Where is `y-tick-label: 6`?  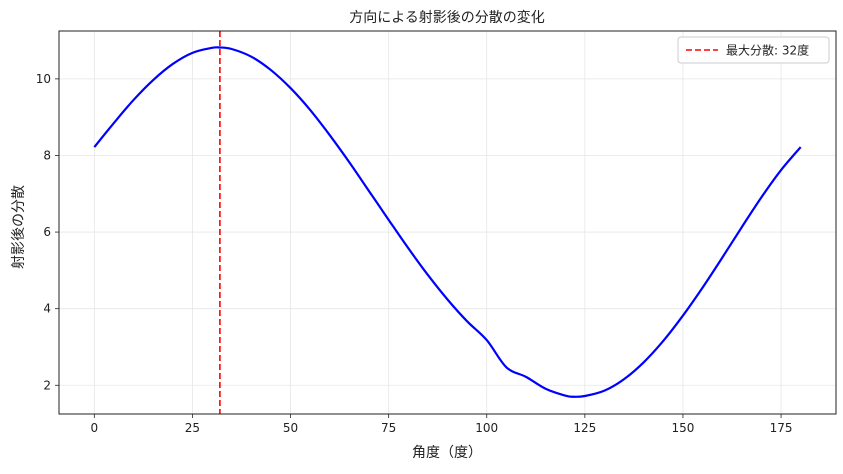
y-tick-label: 6 is located at coordinates (47, 232).